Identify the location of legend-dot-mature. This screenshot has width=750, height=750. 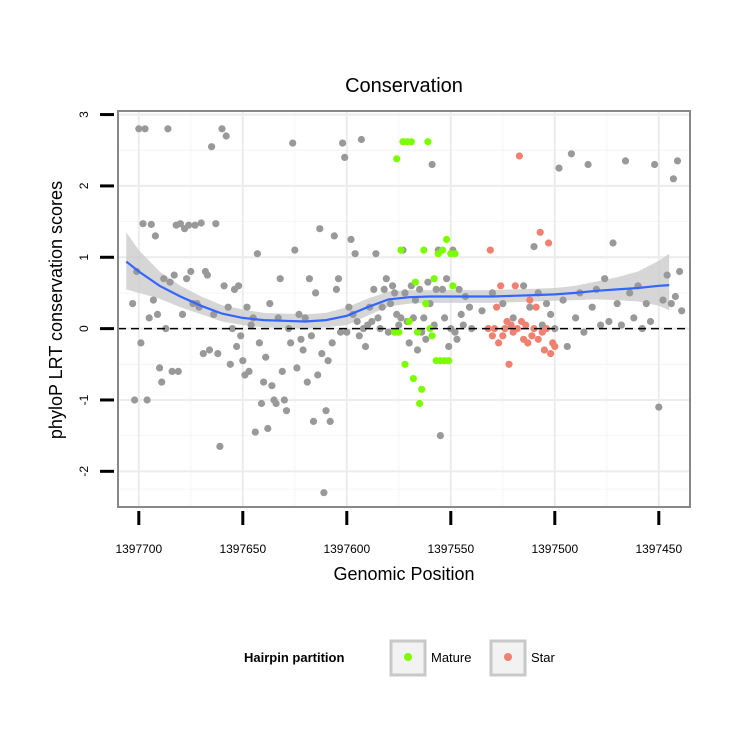
(408, 657).